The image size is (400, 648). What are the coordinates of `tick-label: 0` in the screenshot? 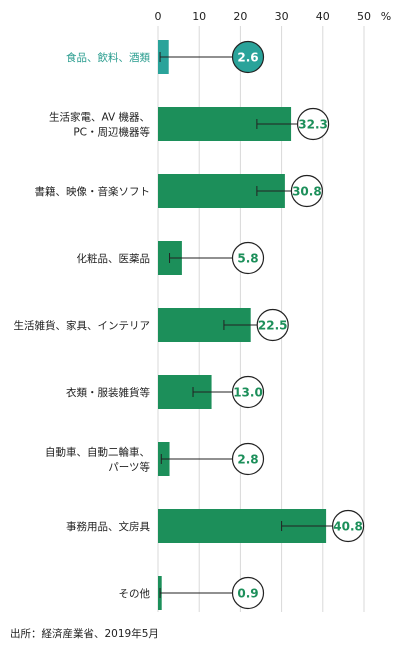 It's located at (158, 16).